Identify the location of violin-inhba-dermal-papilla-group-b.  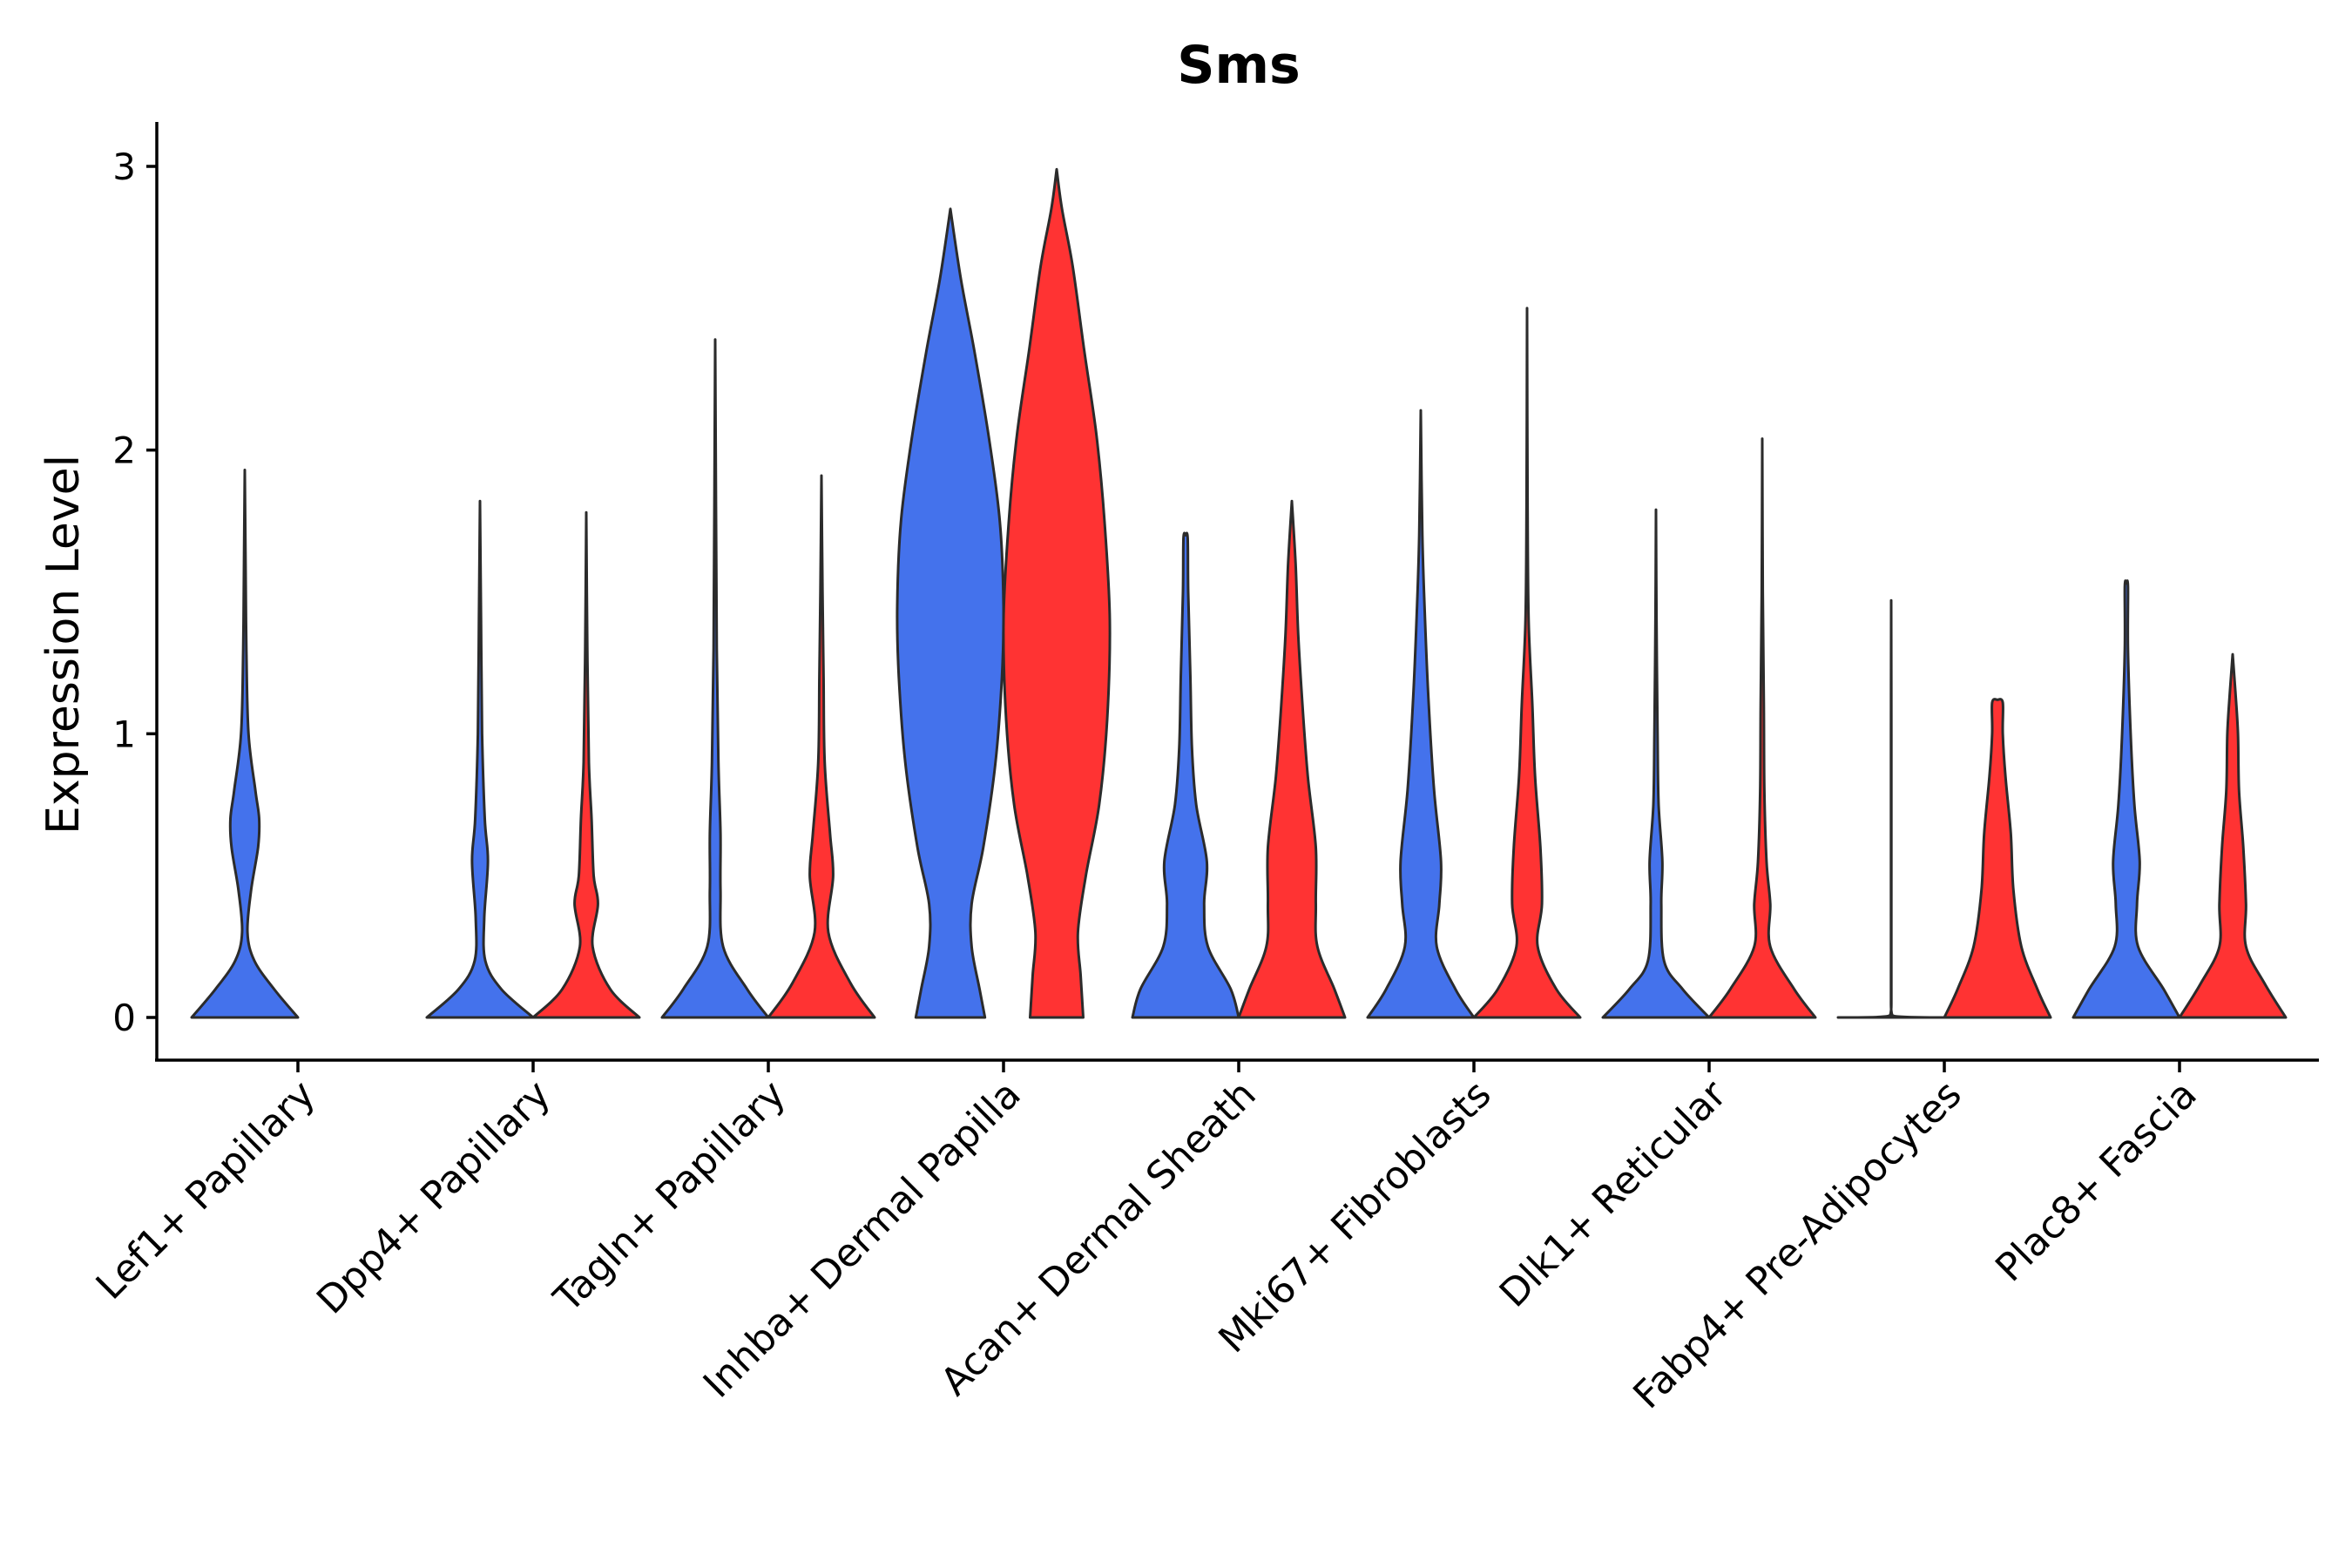
(1057, 593).